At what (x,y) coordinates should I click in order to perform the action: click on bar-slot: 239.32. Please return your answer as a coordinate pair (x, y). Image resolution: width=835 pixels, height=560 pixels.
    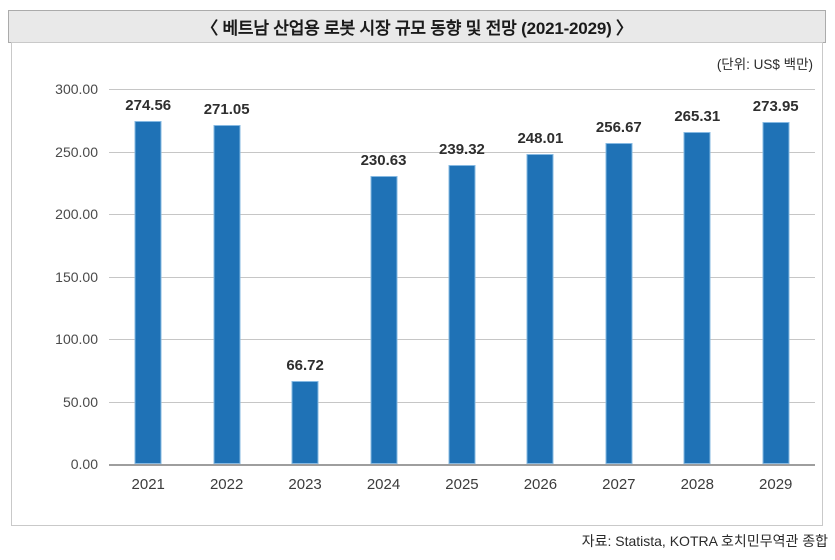
    Looking at the image, I should click on (462, 276).